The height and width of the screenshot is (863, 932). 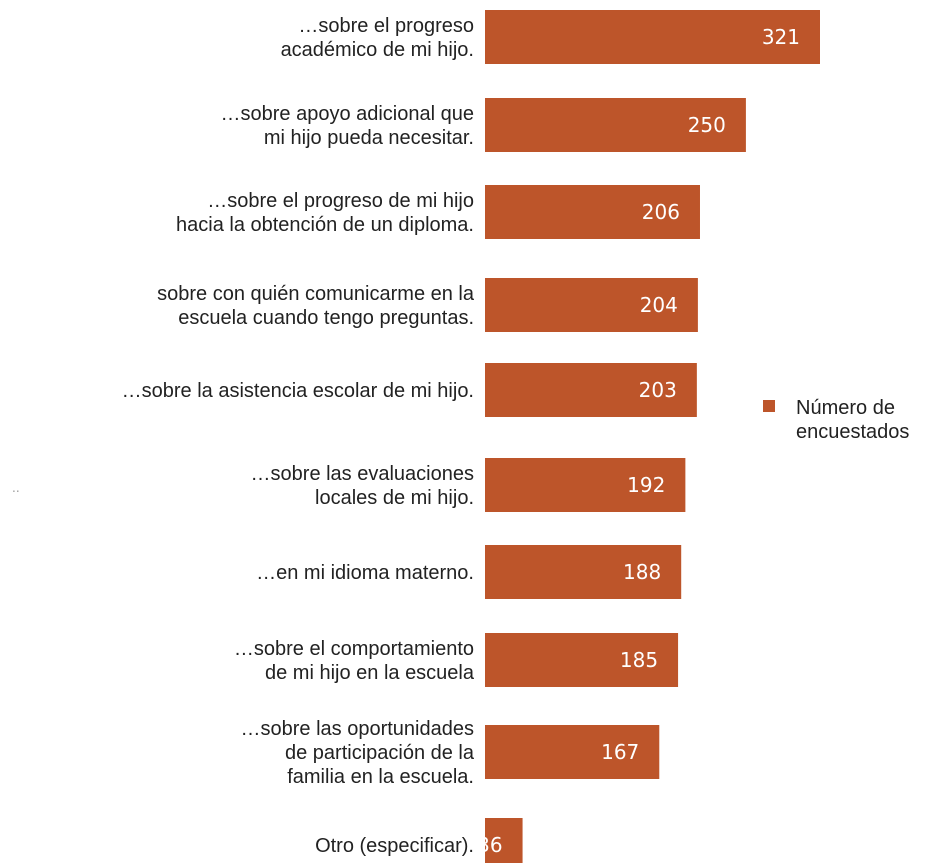 What do you see at coordinates (845, 408) in the screenshot?
I see `legend-label: Número de` at bounding box center [845, 408].